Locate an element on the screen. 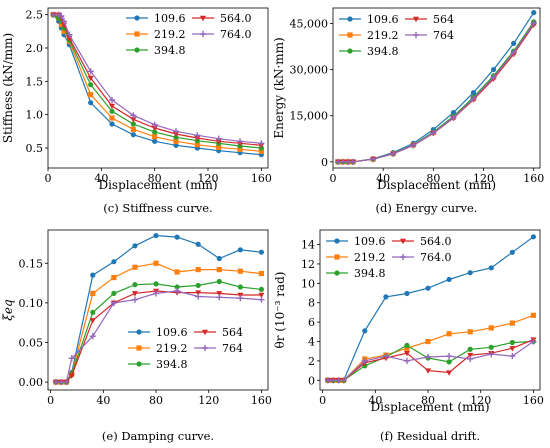 The image size is (550, 448). y-tick-label: 0.10 is located at coordinates (31, 303).